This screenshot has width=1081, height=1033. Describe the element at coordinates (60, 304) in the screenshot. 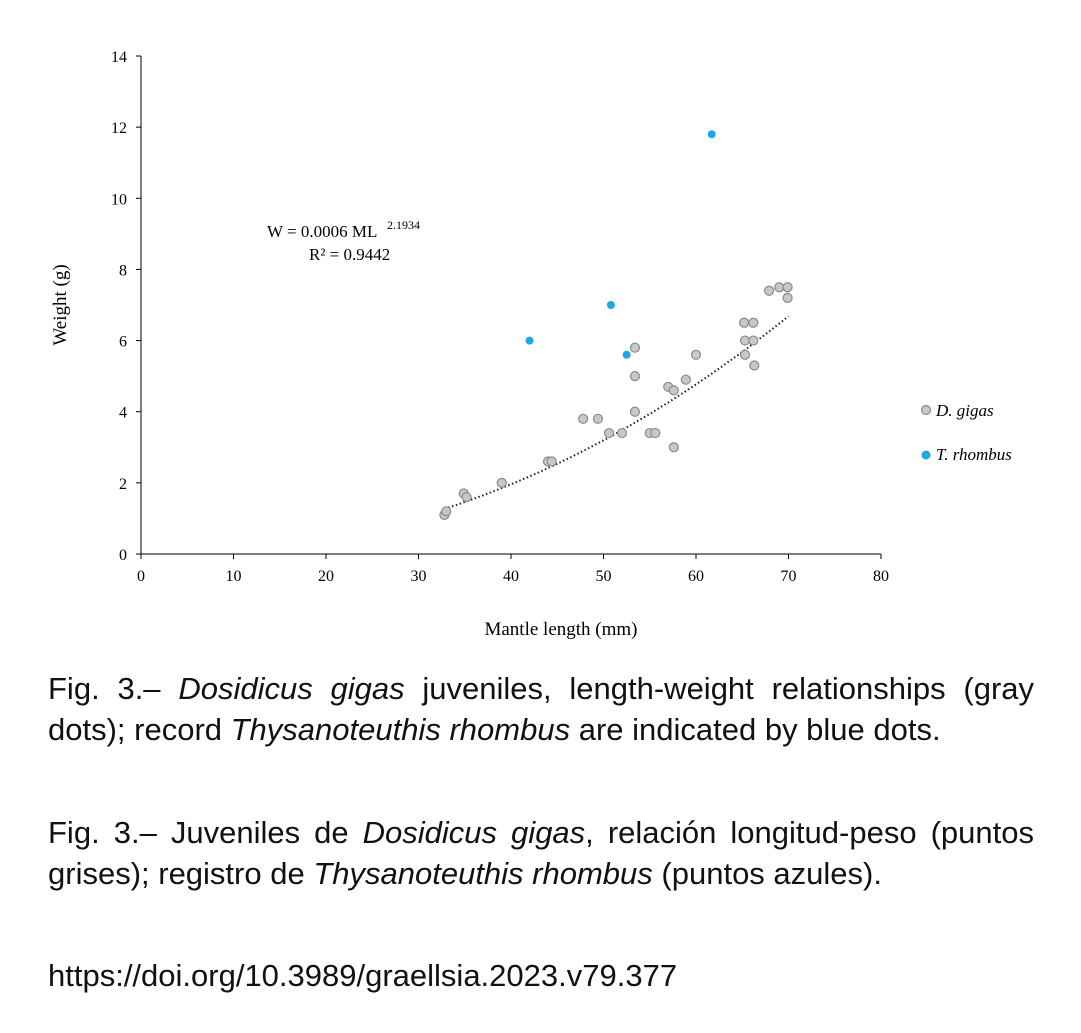

I see `y-axis-title: Weight (g)` at that location.